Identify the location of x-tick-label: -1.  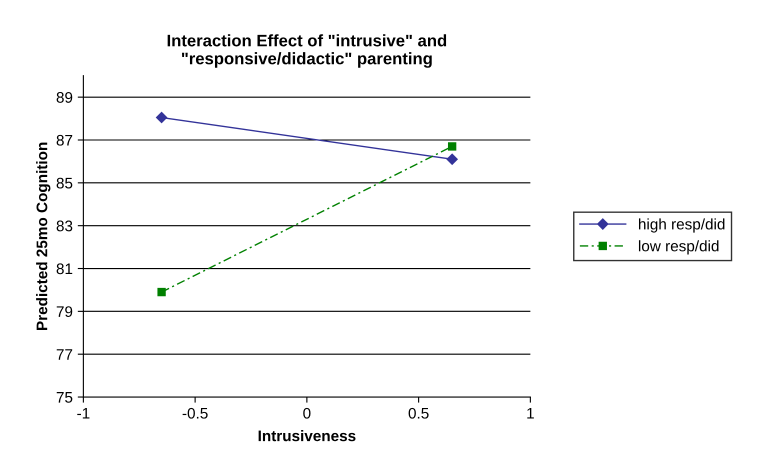
(83, 413).